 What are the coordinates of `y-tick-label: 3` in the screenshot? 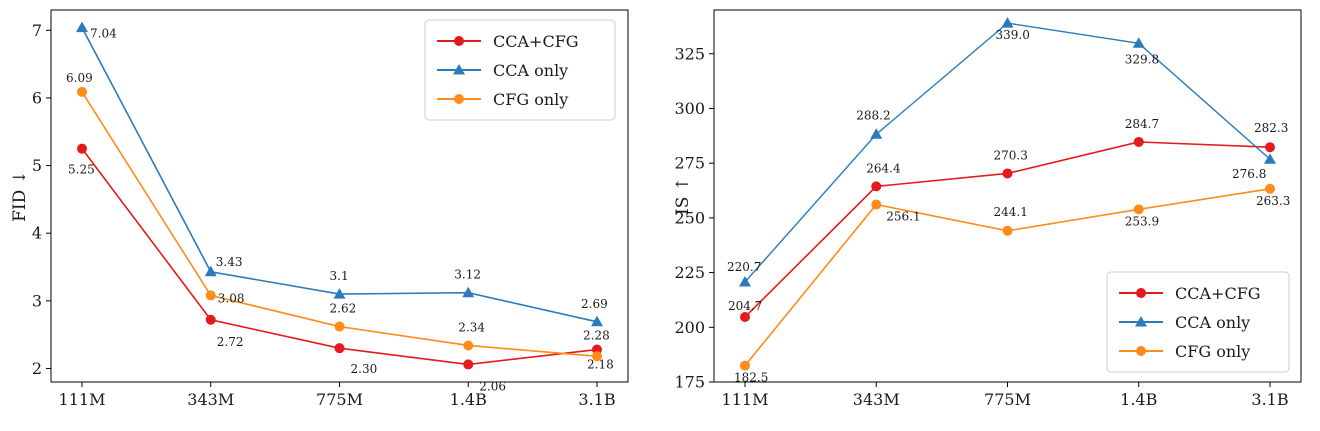 It's located at (37, 300).